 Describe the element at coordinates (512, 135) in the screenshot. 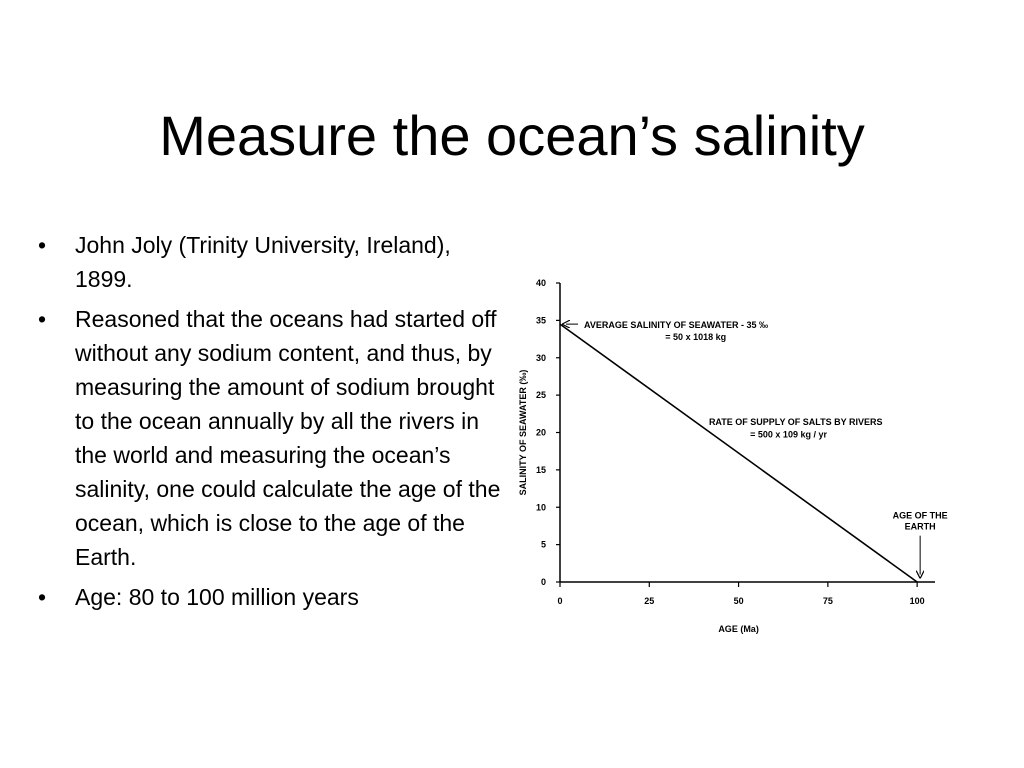

I see `slide-title: Measure the ocean’s salinity` at that location.